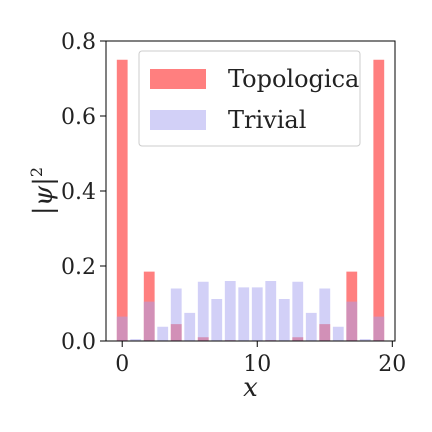  Describe the element at coordinates (78, 42) in the screenshot. I see `y-tick-label-4: 0.8` at that location.